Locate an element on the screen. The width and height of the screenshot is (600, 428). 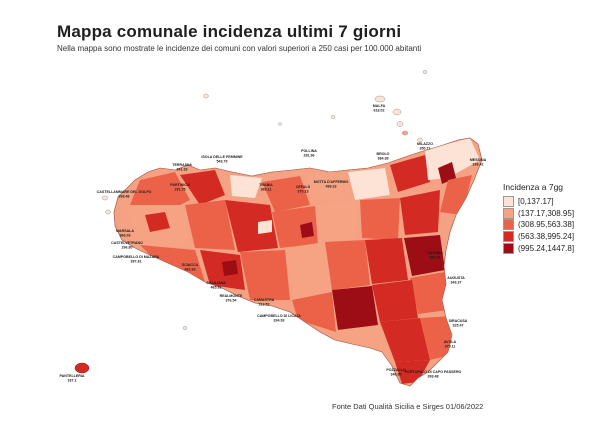
municipality-value: 376.54 is located at coordinates (231, 301).